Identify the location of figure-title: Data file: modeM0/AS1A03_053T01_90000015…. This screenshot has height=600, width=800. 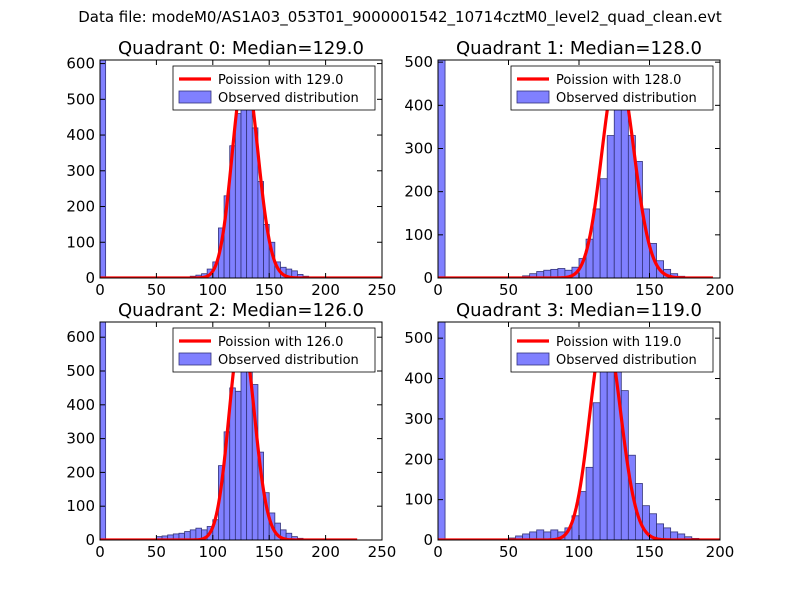
(400, 17).